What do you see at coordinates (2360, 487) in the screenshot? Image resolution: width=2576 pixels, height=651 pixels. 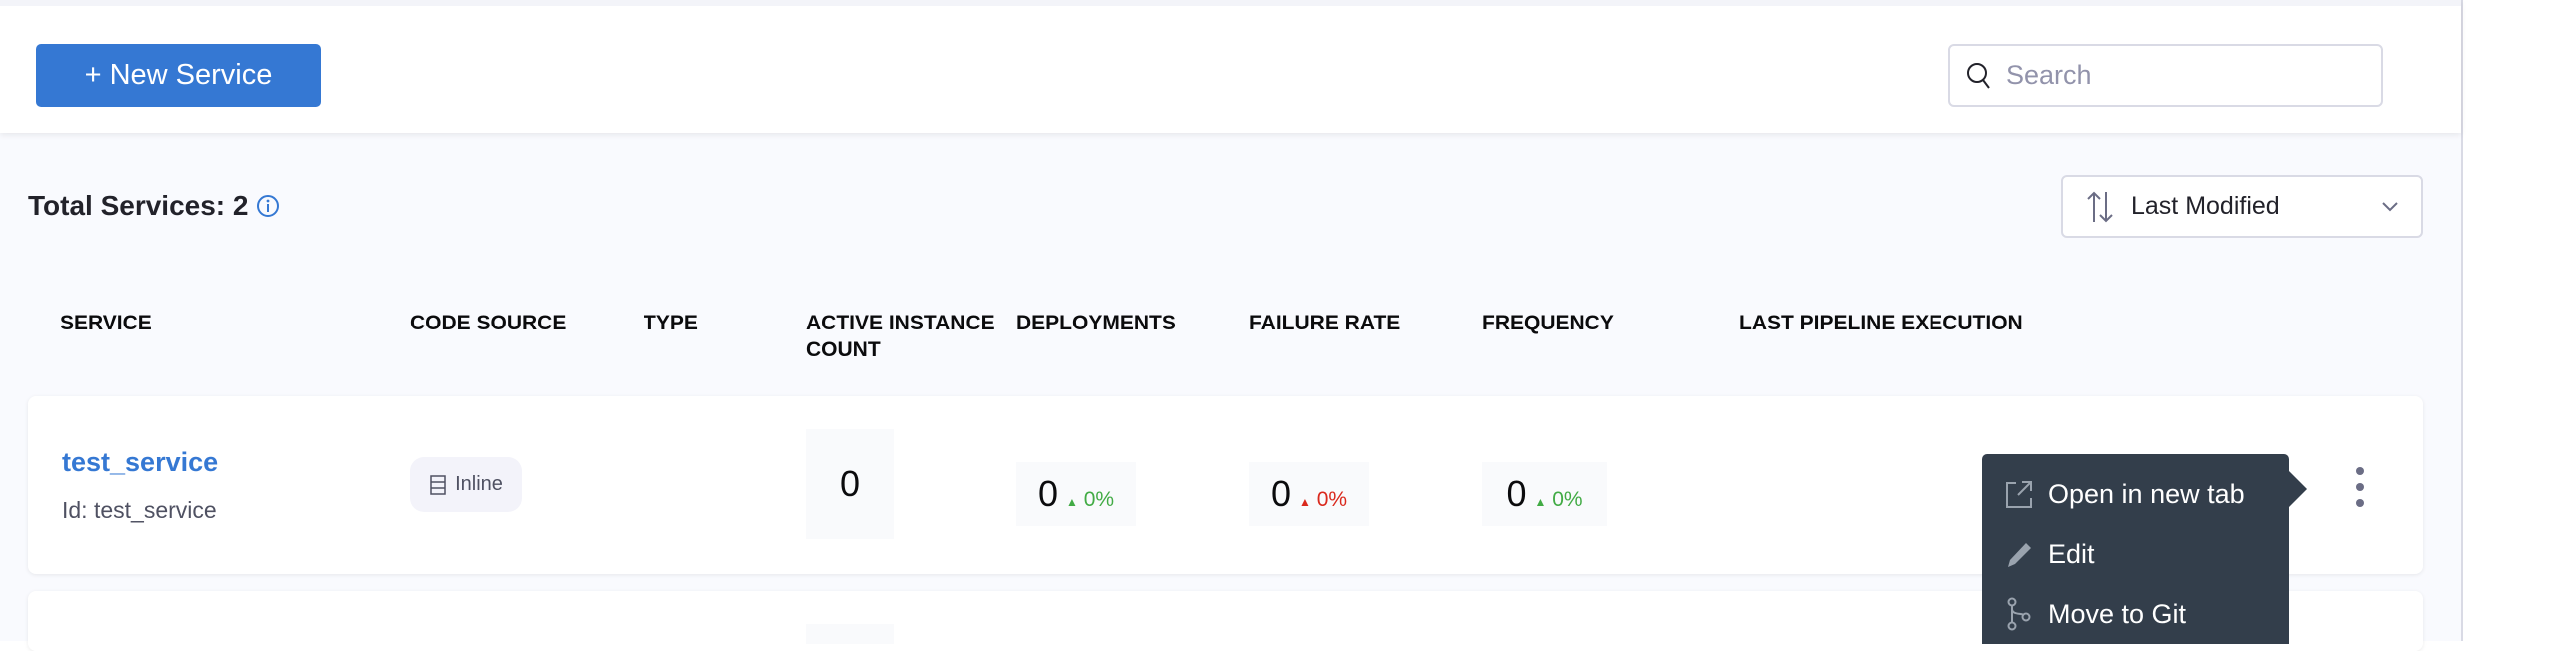 I see `more-options-icon` at bounding box center [2360, 487].